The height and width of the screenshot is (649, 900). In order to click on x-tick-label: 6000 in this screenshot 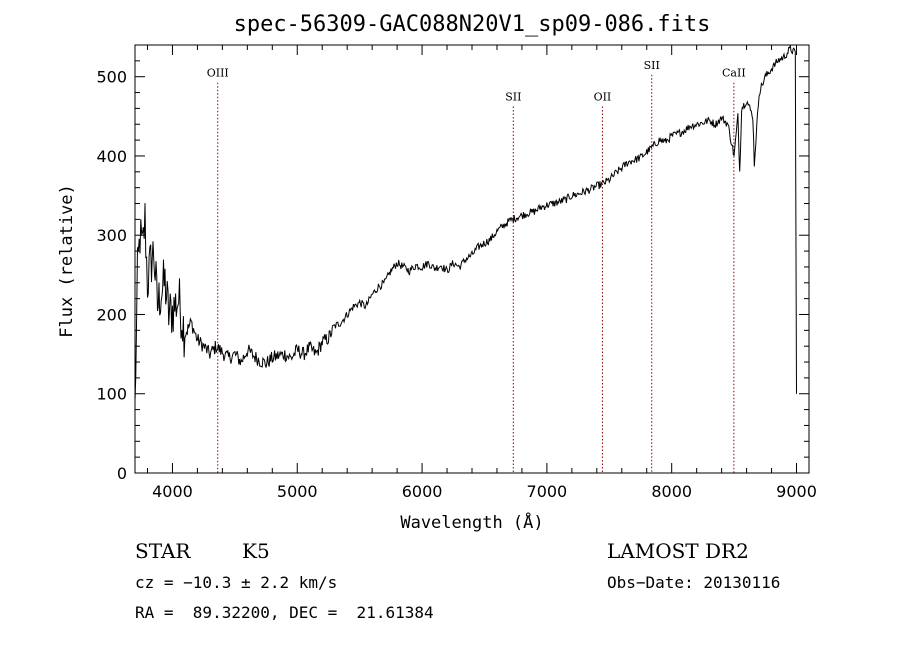, I will do `click(422, 491)`.